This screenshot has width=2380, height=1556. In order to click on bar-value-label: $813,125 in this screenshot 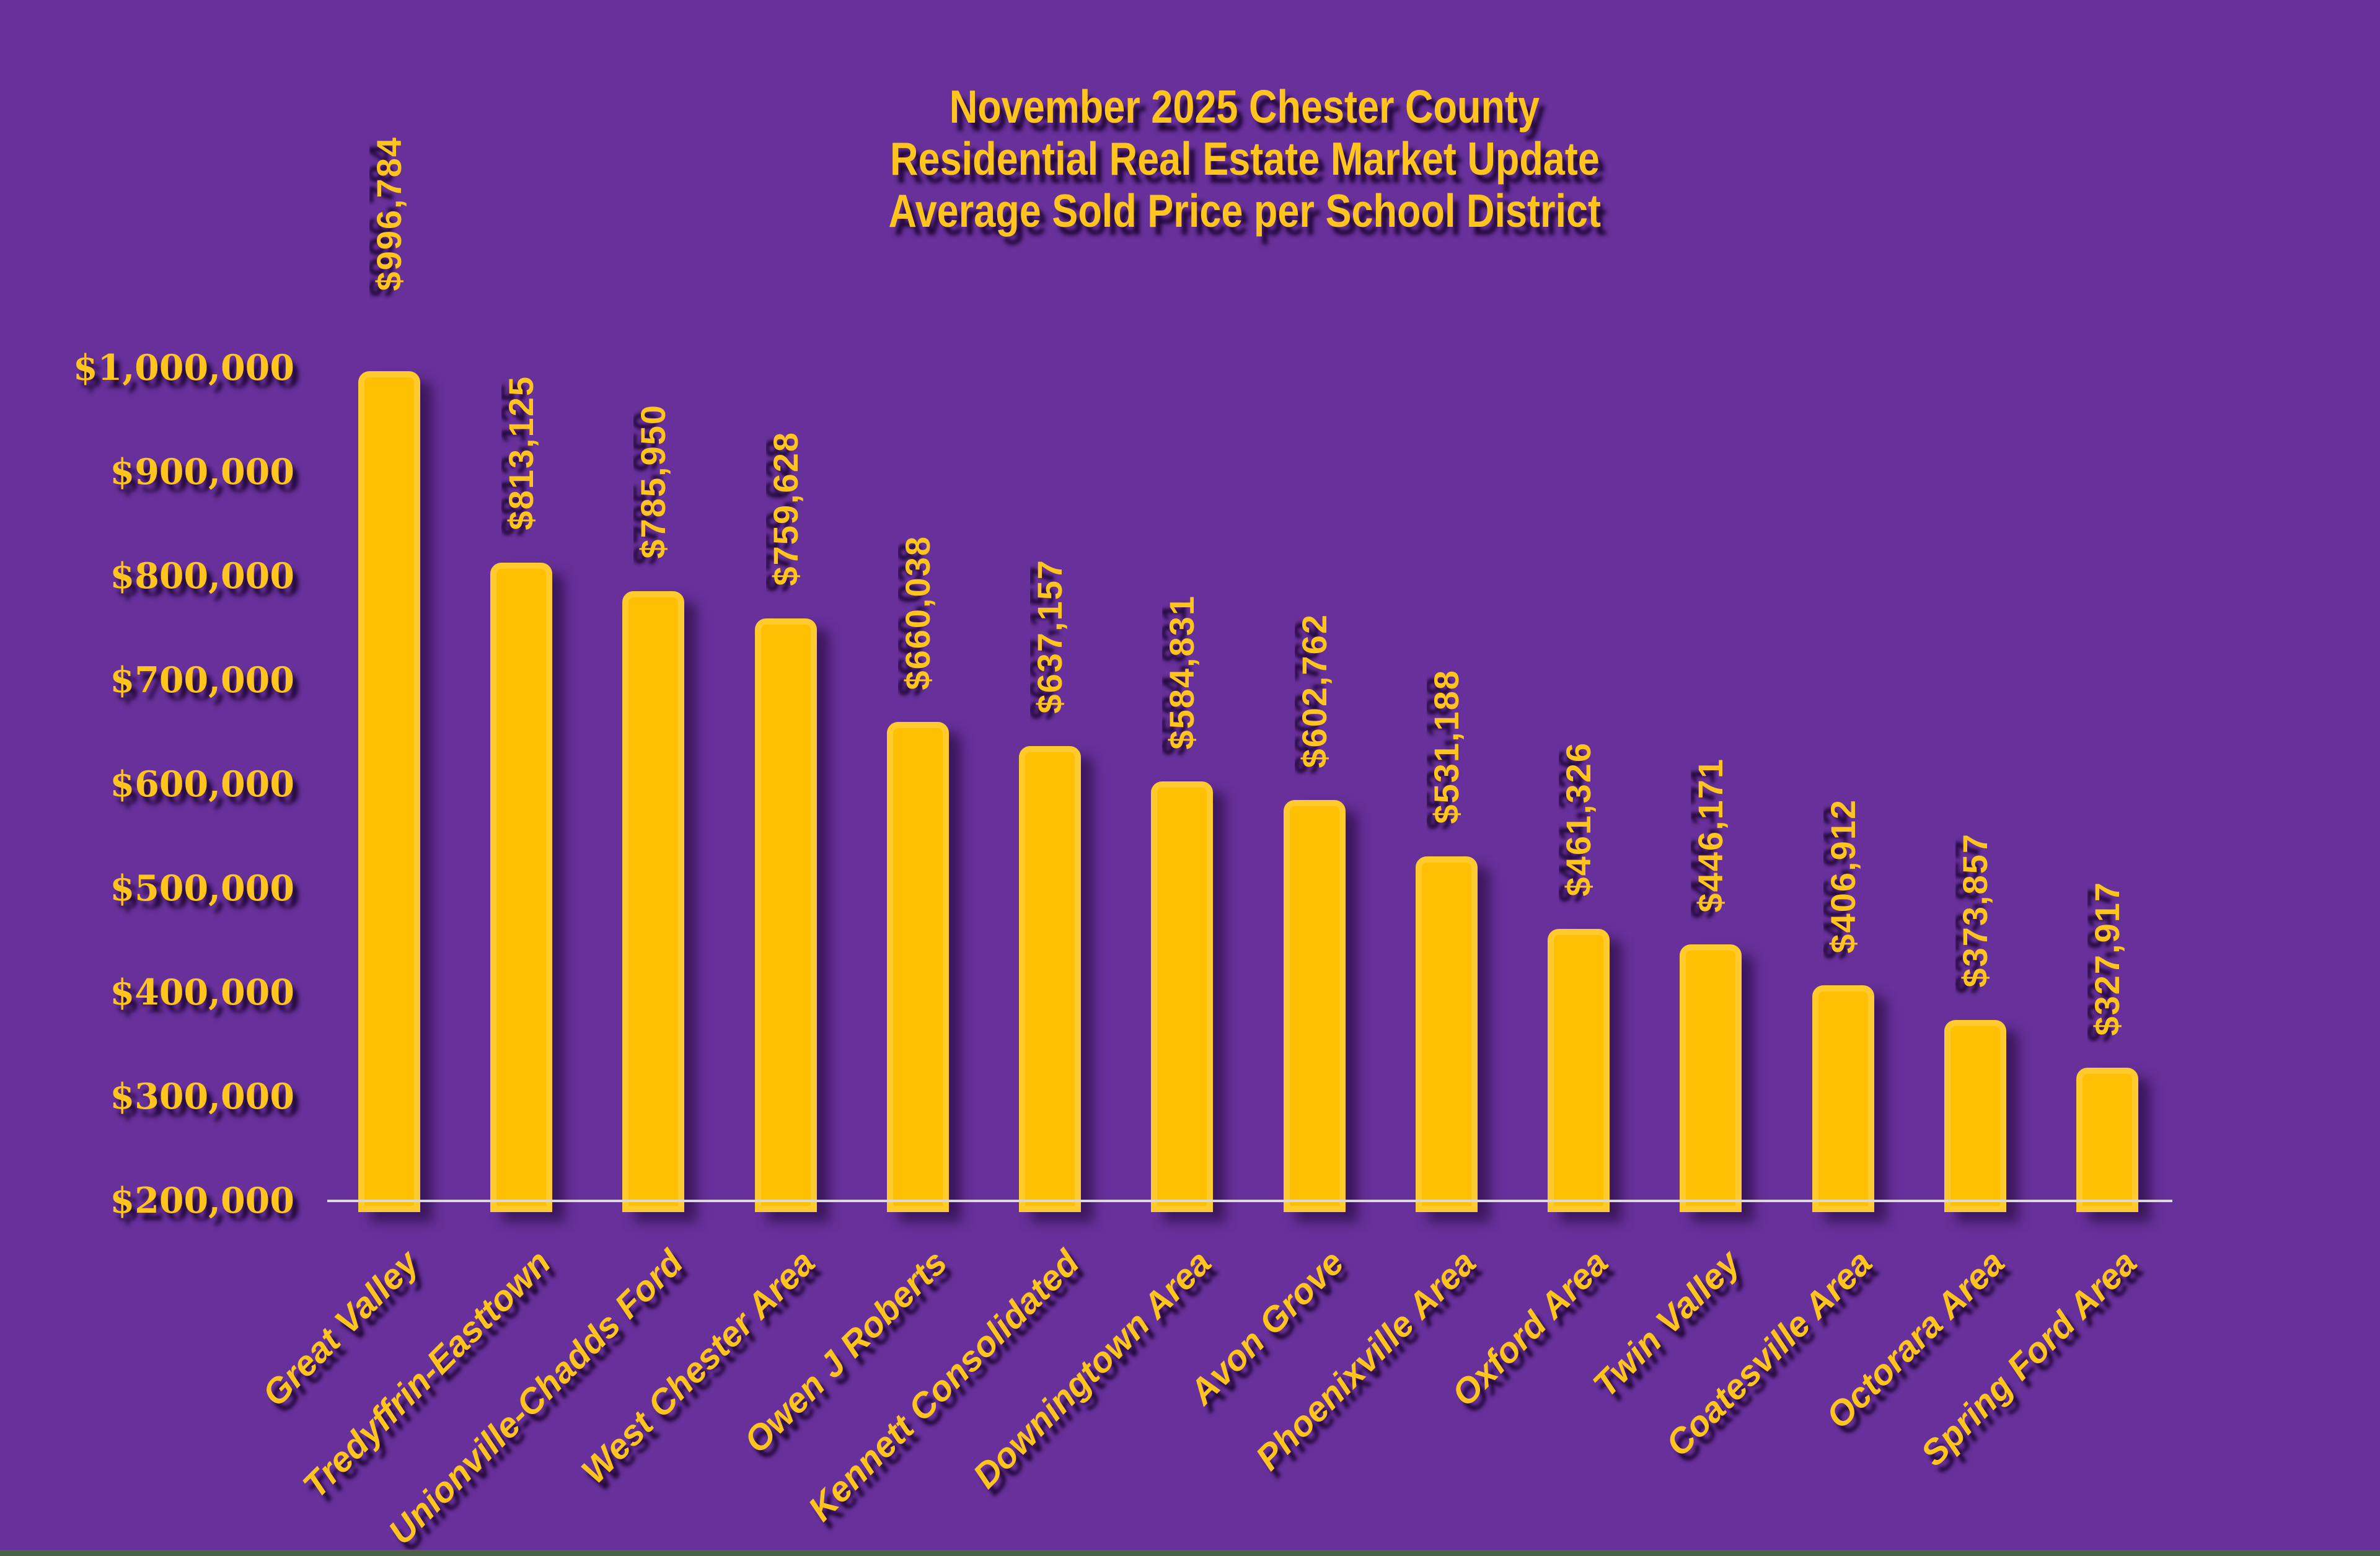, I will do `click(521, 453)`.